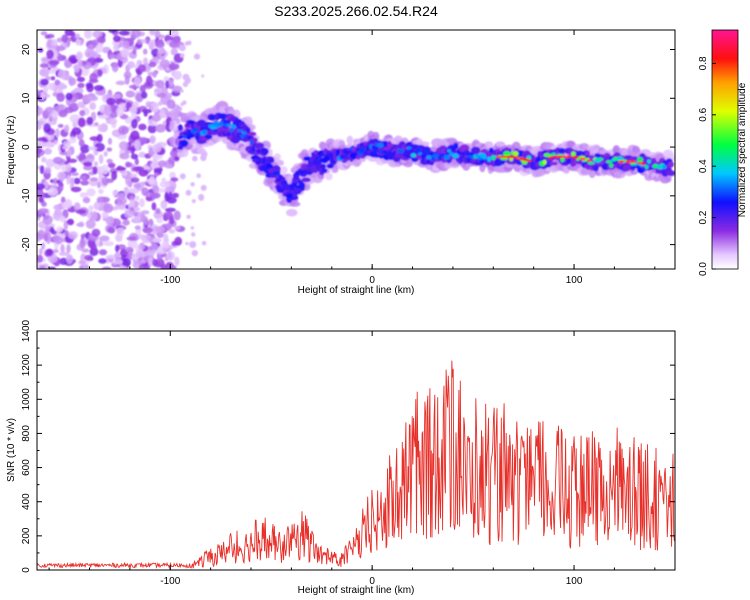 The height and width of the screenshot is (600, 750). Describe the element at coordinates (703, 217) in the screenshot. I see `colorbar-tick-label: 0.2` at that location.